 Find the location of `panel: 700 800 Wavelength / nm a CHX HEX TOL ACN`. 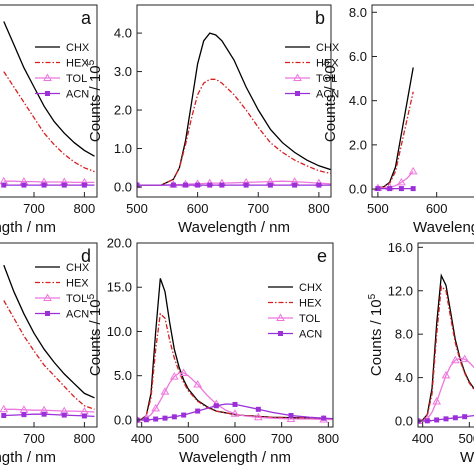

panel: 700 800 Wavelength / nm a CHX HEX TOL ACN is located at coordinates (49, 120).